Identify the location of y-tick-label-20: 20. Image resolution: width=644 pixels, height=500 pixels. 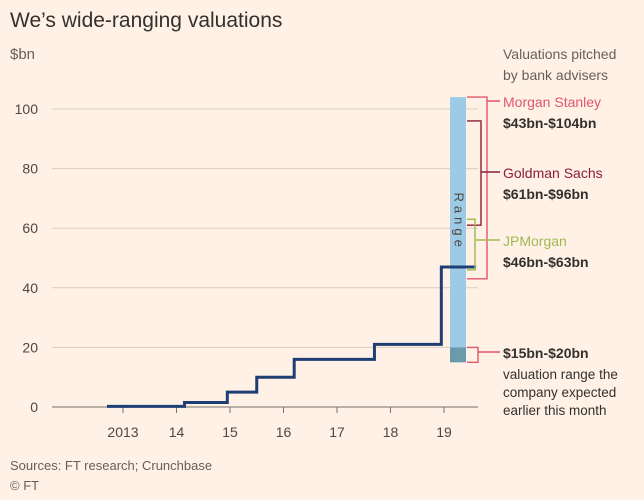
(30, 347).